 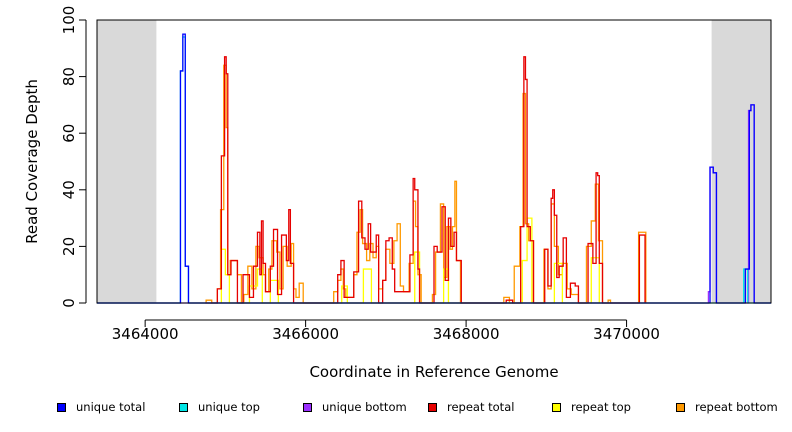 I want to click on y-tick-label-5: 100, so click(x=69, y=20).